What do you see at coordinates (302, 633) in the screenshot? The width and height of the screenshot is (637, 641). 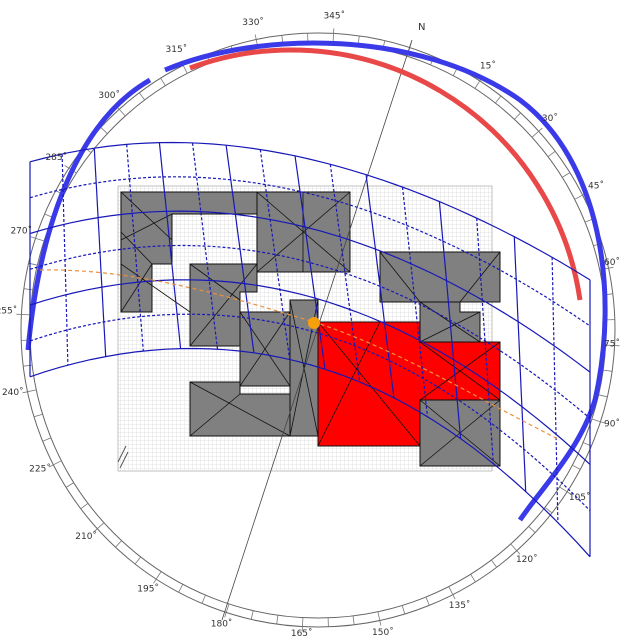 I see `degree-label: 165˚` at bounding box center [302, 633].